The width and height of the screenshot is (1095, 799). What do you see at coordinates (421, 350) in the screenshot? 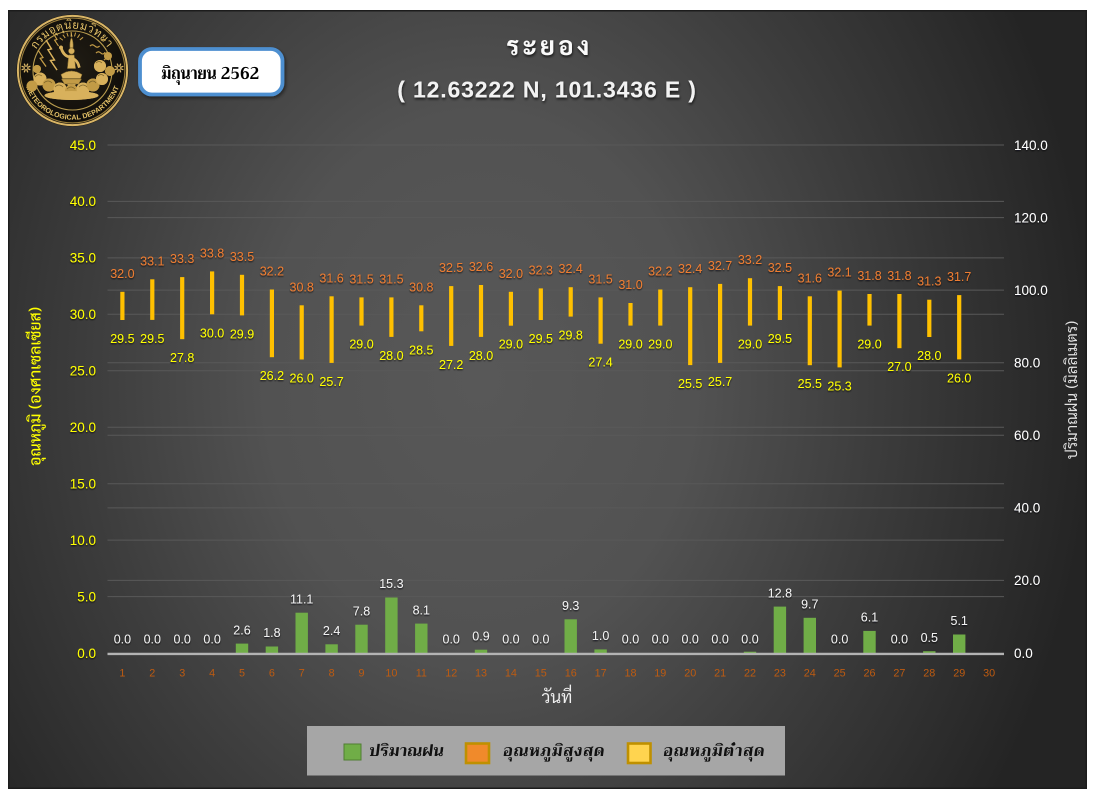
I see `svg-text: 28.5` at bounding box center [421, 350].